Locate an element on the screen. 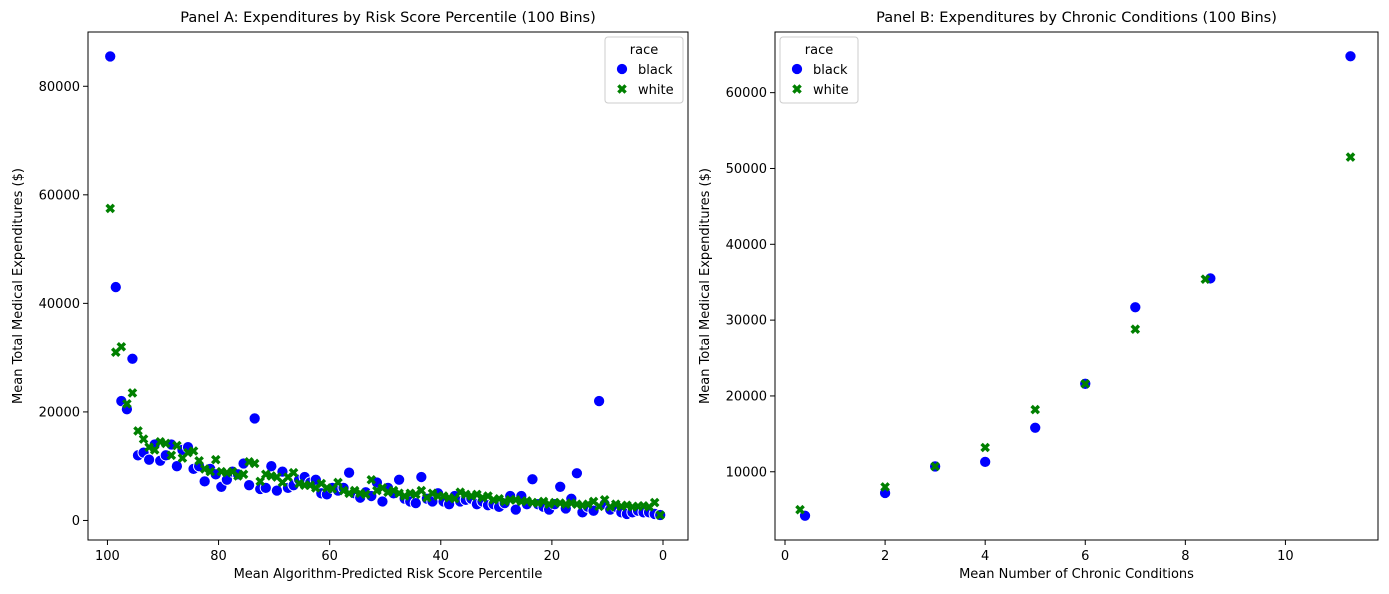  y-tick-label: 30000 is located at coordinates (746, 321).